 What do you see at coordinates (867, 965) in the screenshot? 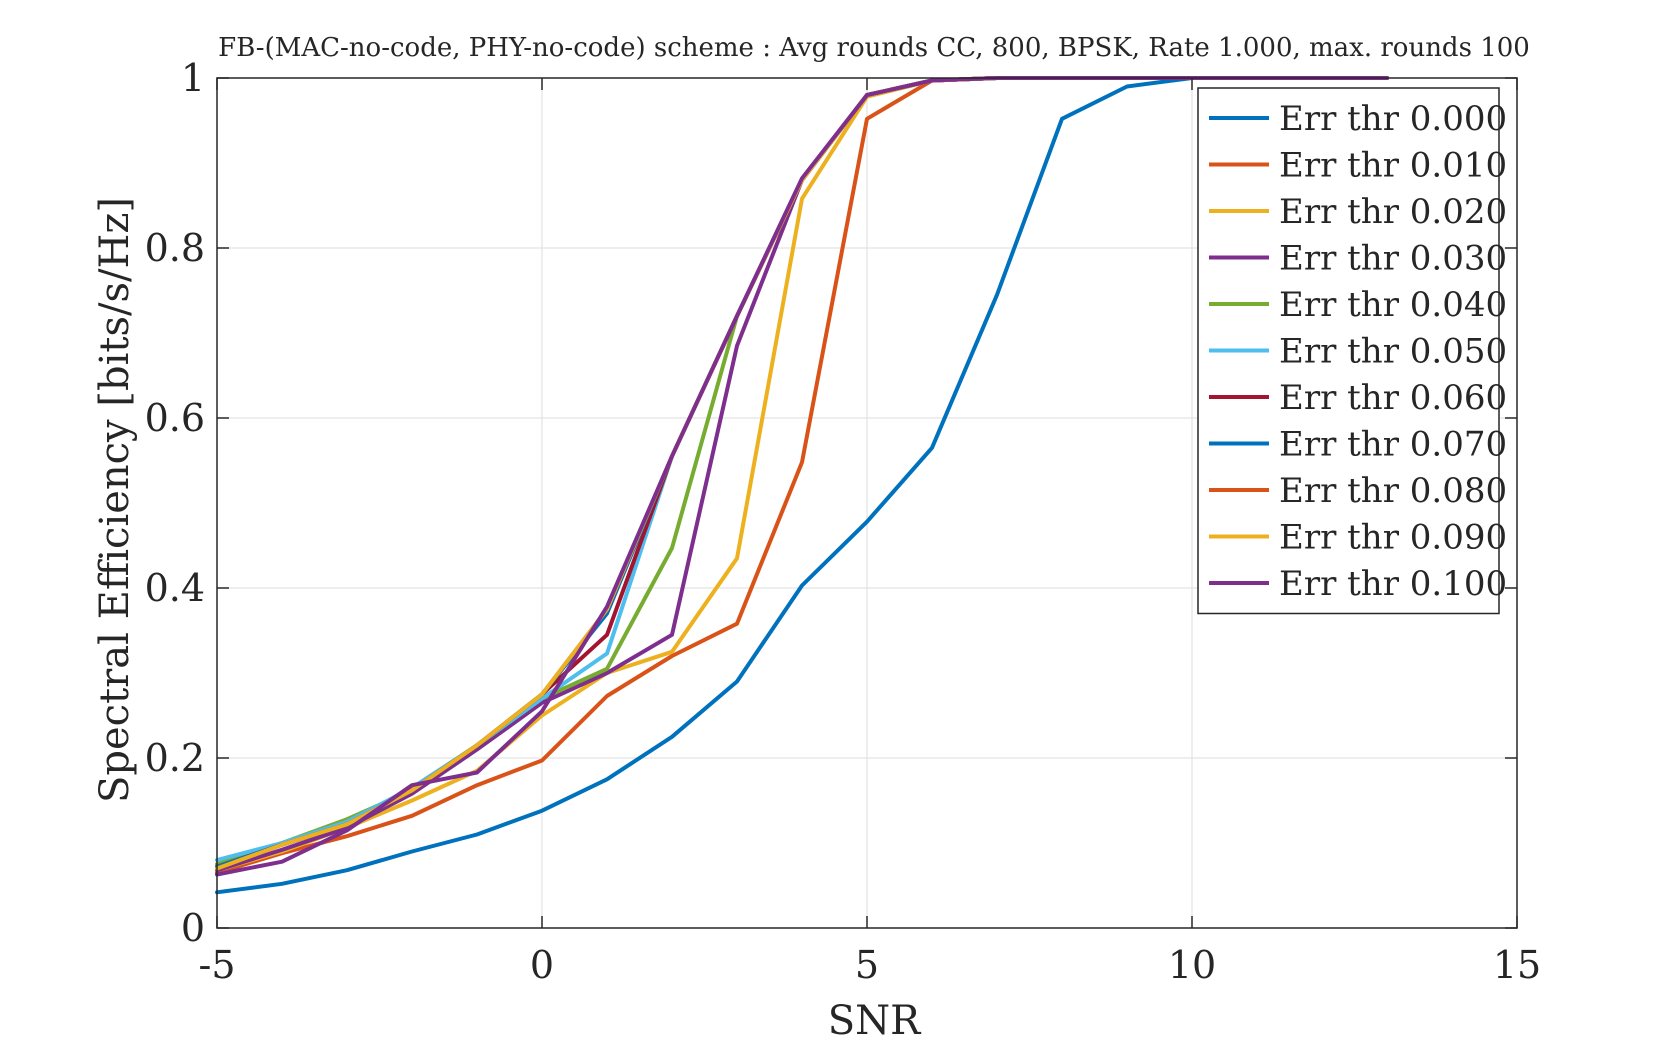
I see `x-tick-label: 5` at bounding box center [867, 965].